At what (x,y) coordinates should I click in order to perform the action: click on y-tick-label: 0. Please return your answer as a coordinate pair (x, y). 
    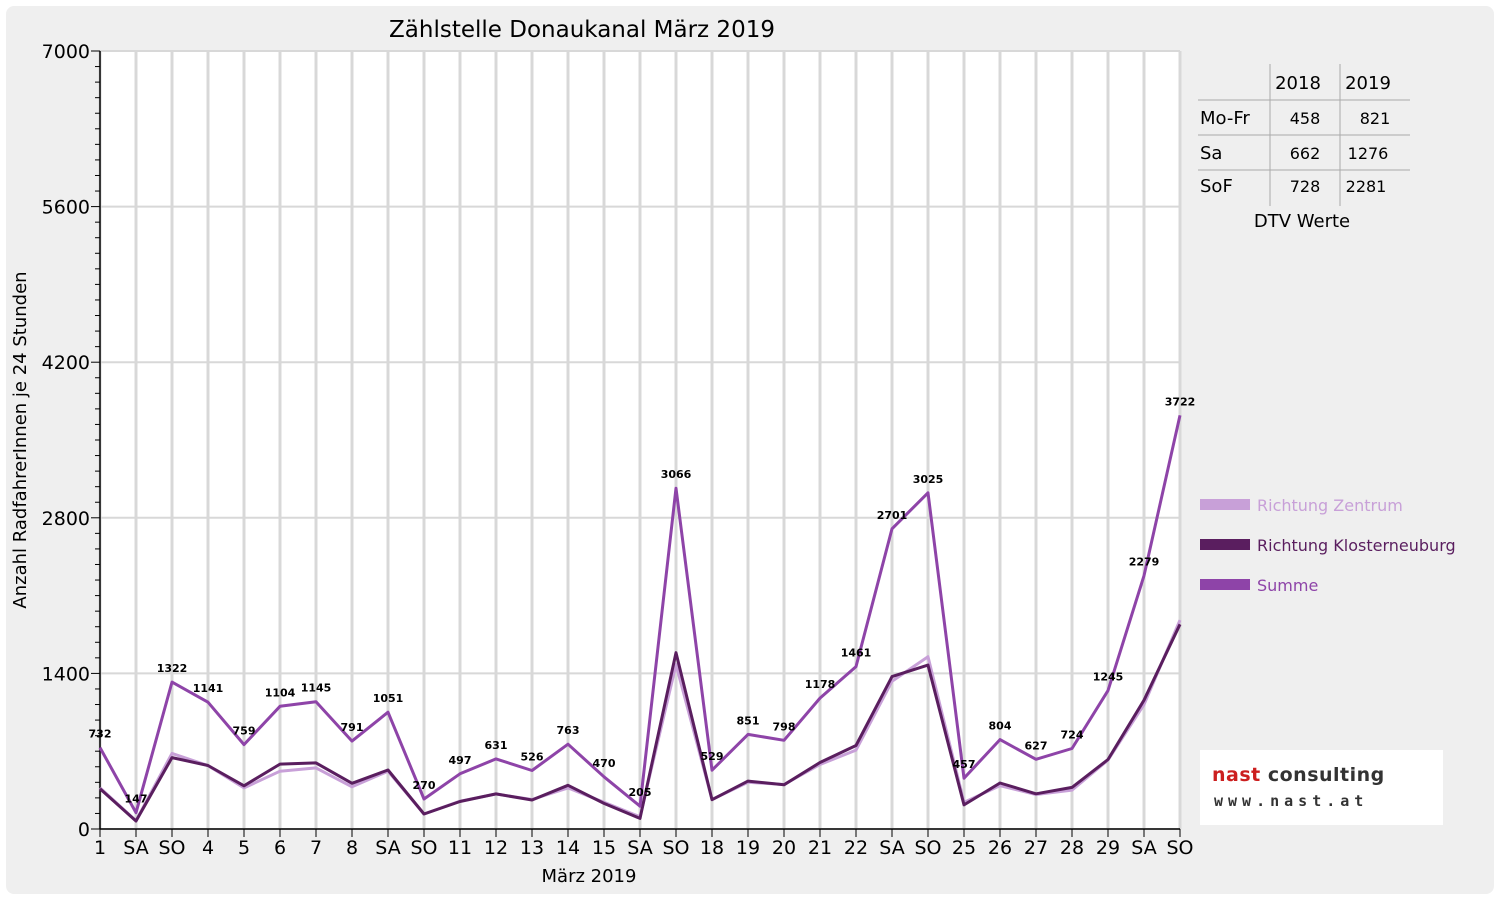
    Looking at the image, I should click on (84, 830).